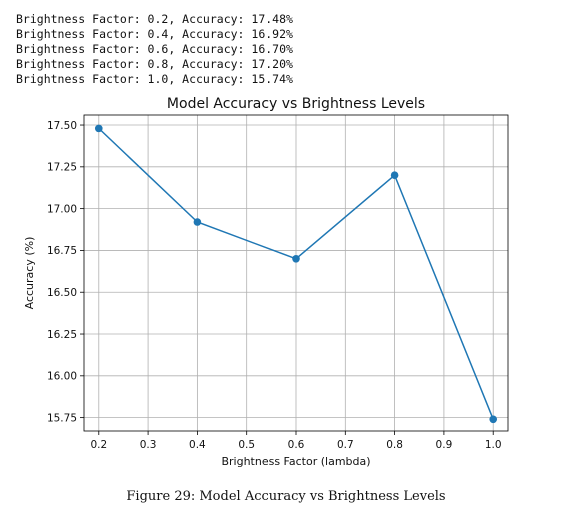 The image size is (572, 511). I want to click on x-tick-label: 0.5, so click(246, 445).